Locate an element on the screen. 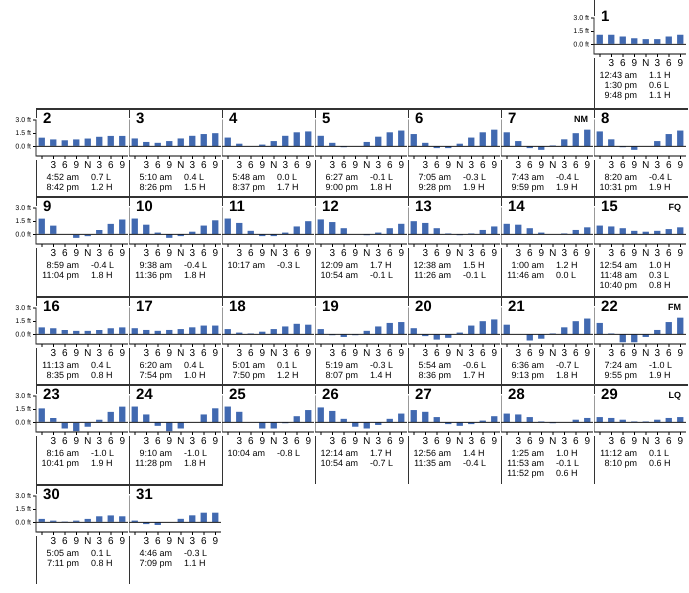 The width and height of the screenshot is (689, 593). text: 9:48 pm is located at coordinates (620, 95).